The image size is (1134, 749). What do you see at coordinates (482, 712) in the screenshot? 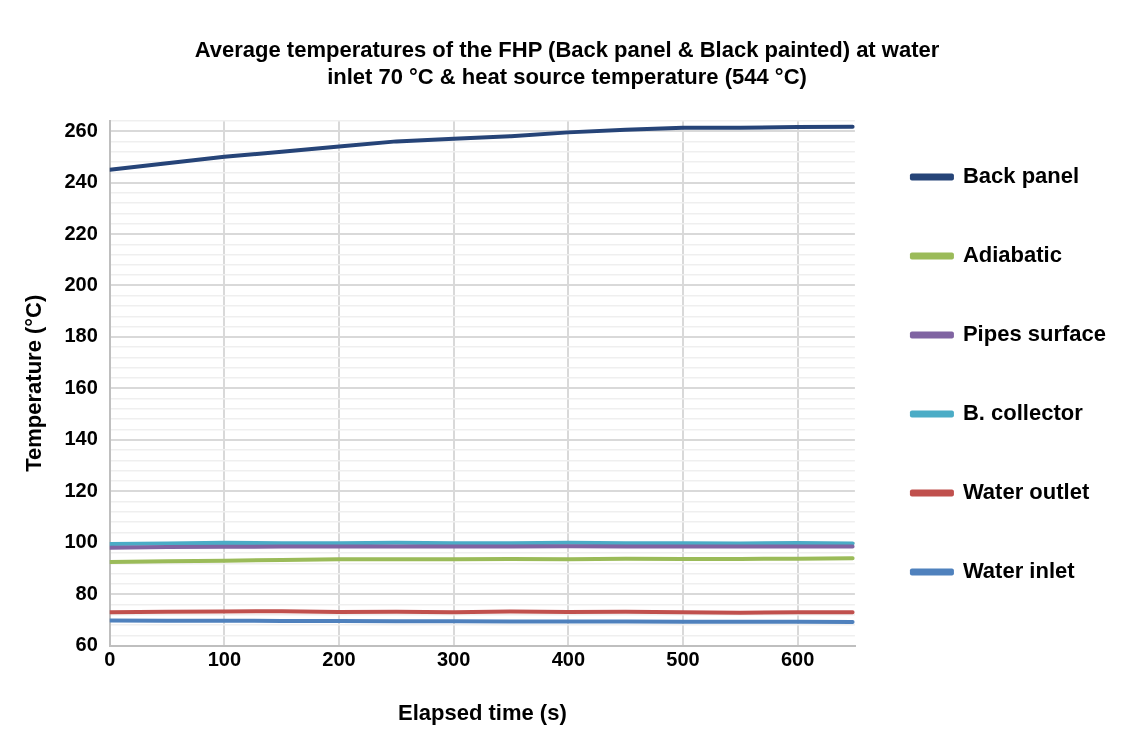
I see `x-axis-title: Elapsed time (s)` at bounding box center [482, 712].